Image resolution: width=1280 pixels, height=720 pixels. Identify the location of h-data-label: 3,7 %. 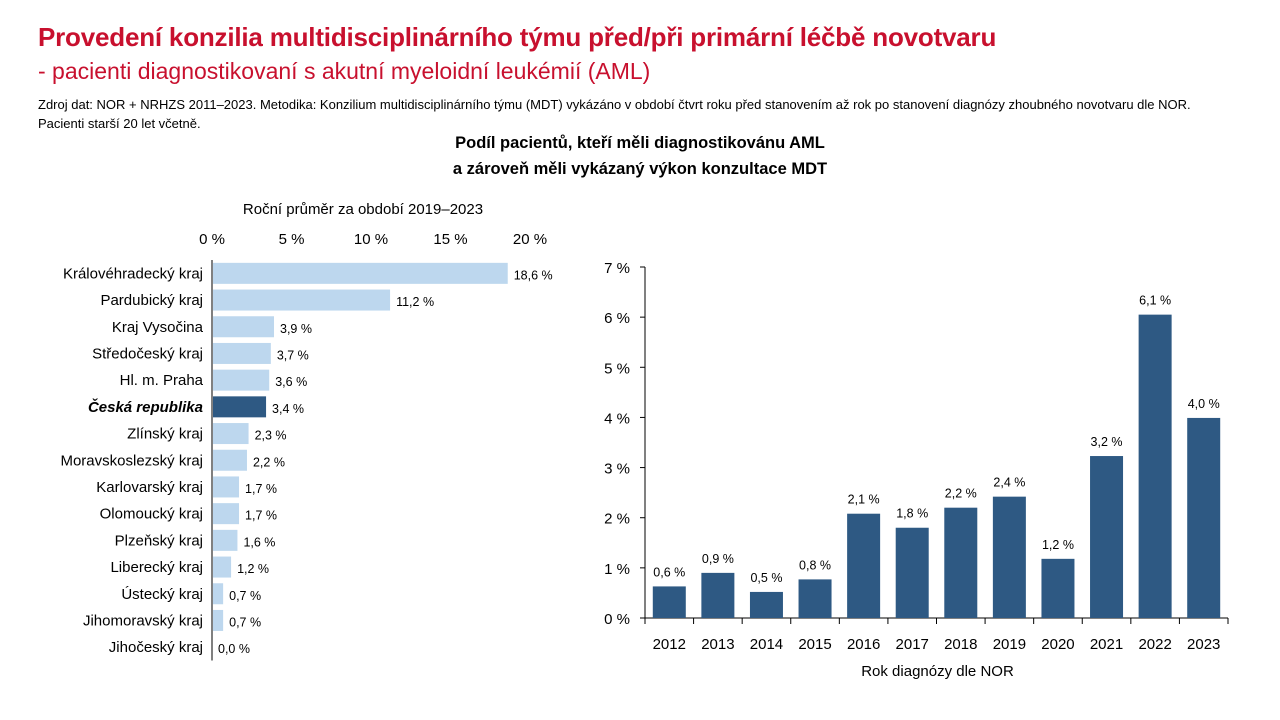
(293, 355).